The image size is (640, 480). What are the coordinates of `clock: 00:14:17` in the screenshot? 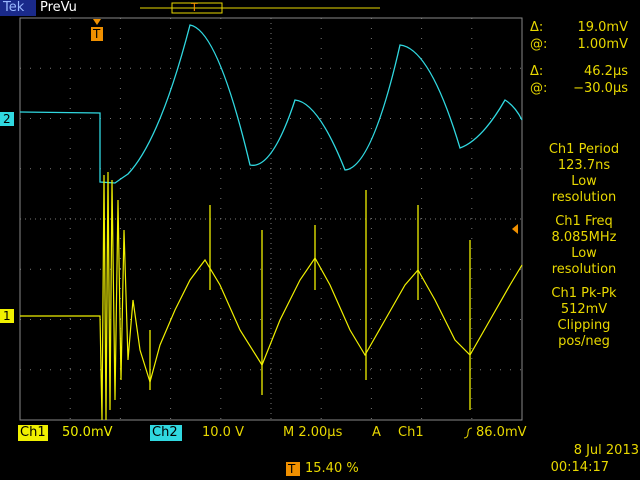 It's located at (579, 467).